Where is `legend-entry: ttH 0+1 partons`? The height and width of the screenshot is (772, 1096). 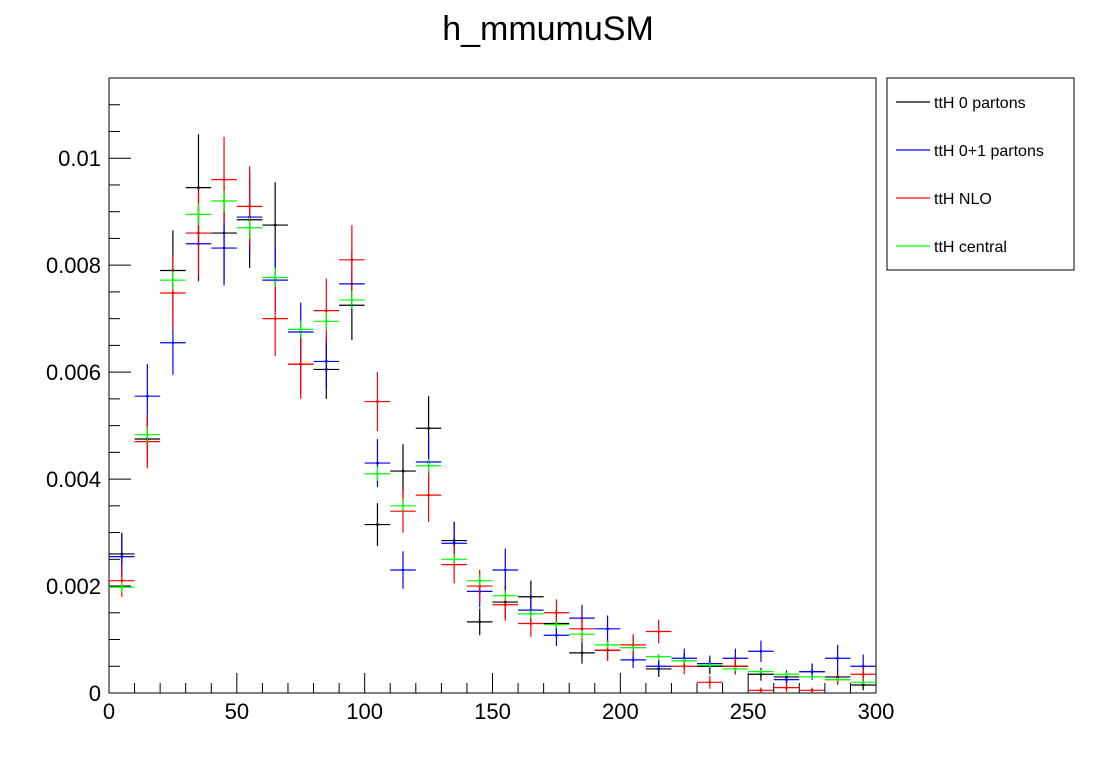
legend-entry: ttH 0+1 partons is located at coordinates (970, 151).